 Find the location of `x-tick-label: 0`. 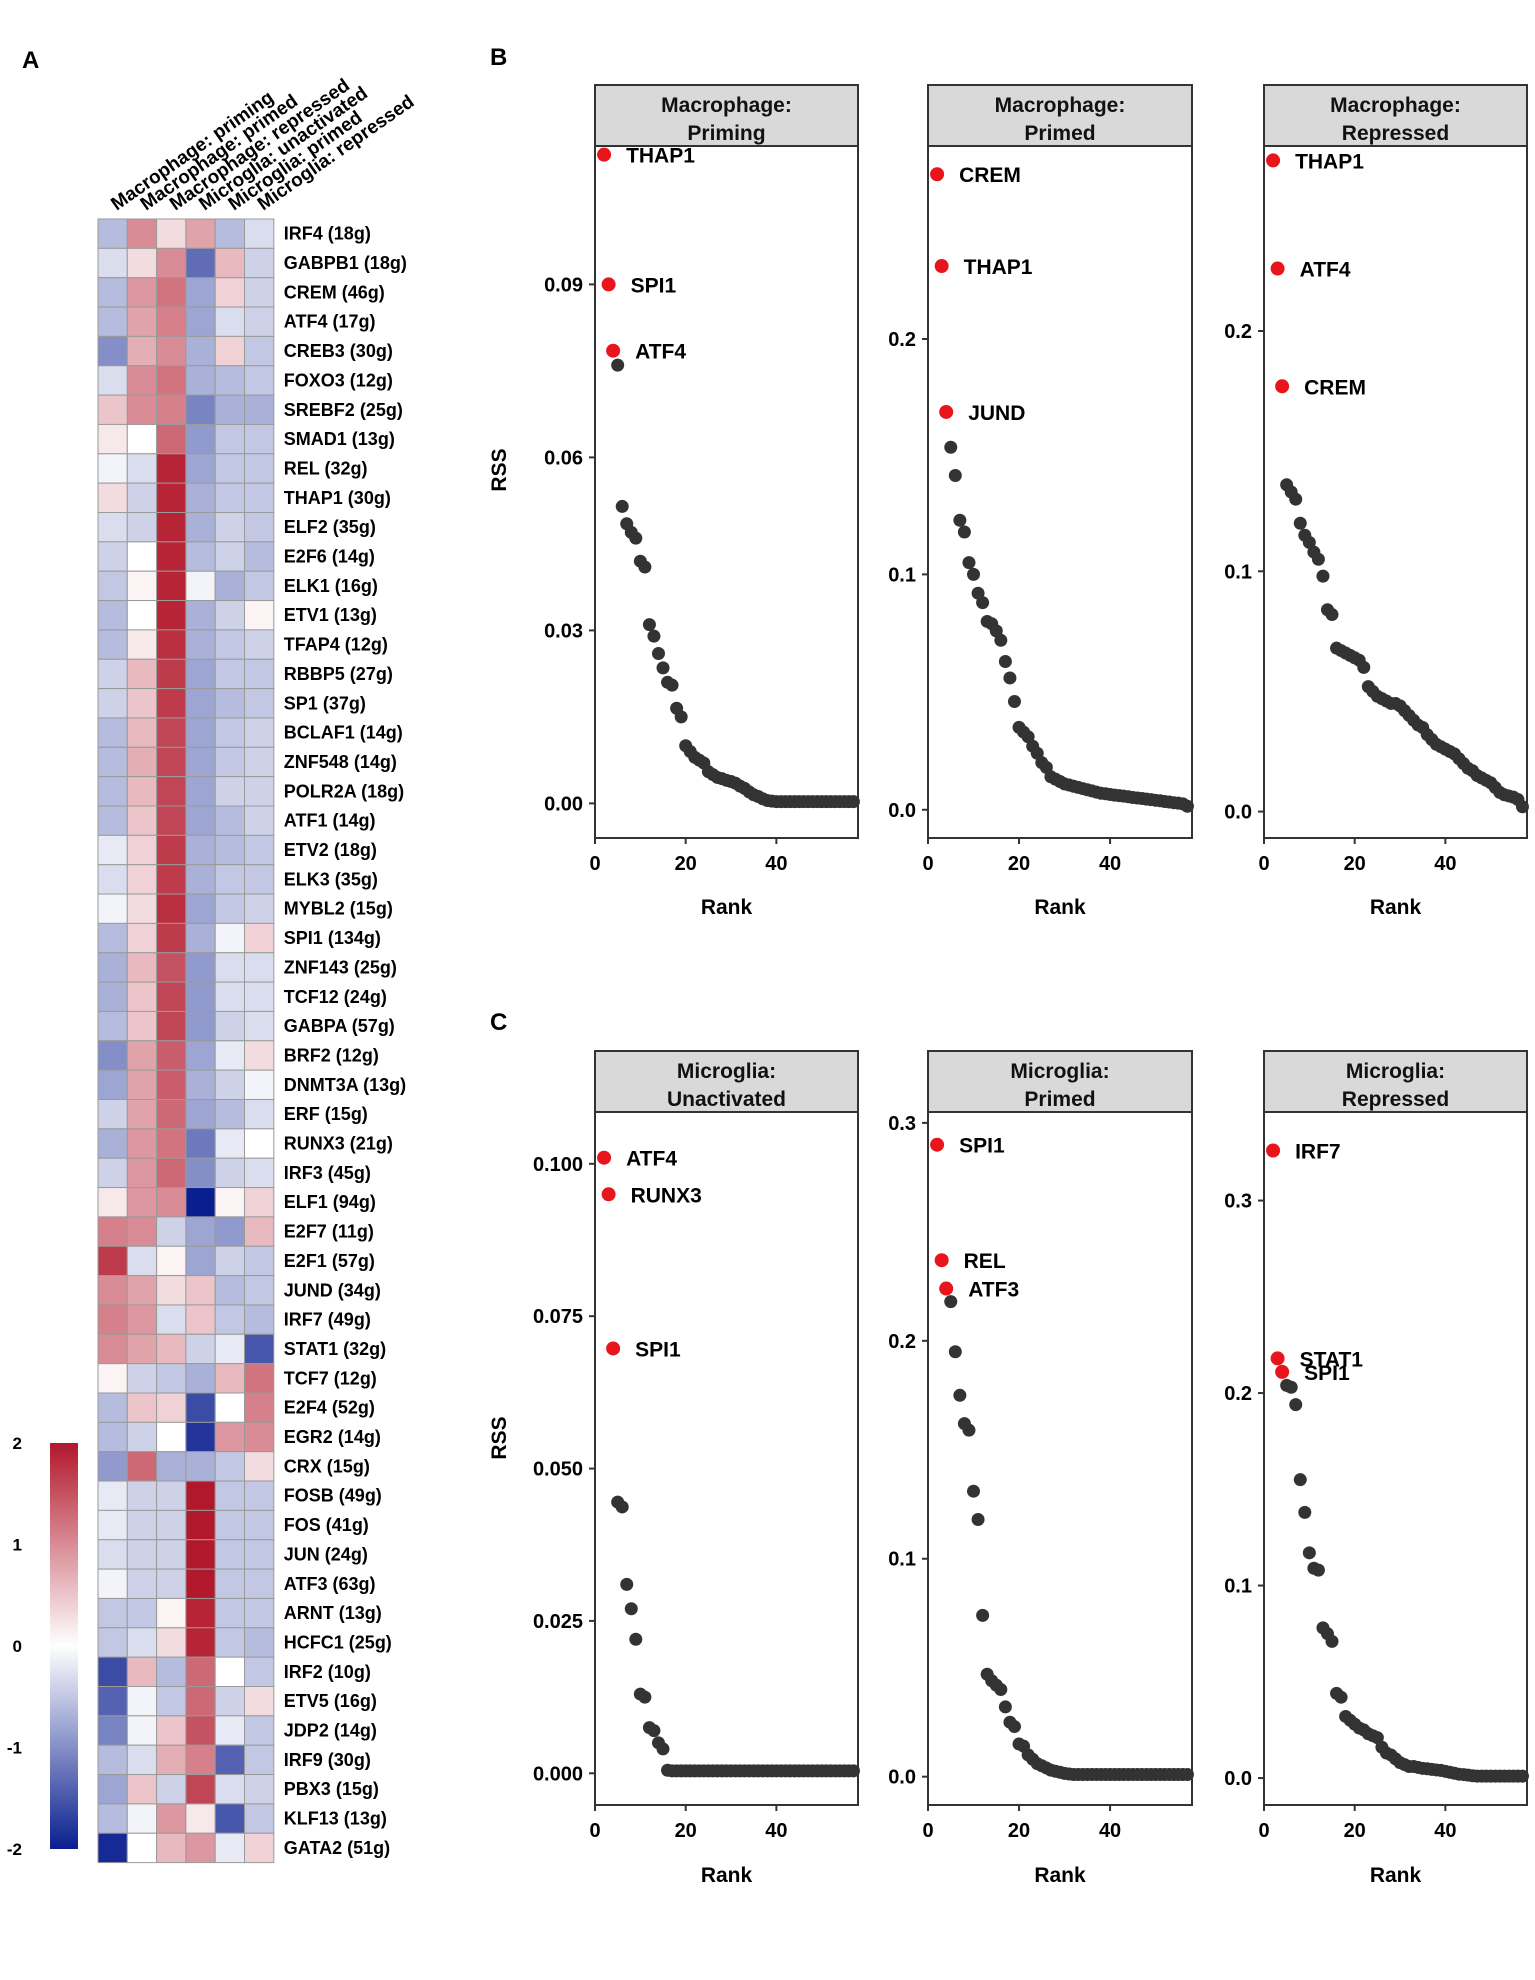

x-tick-label: 0 is located at coordinates (1263, 1831).